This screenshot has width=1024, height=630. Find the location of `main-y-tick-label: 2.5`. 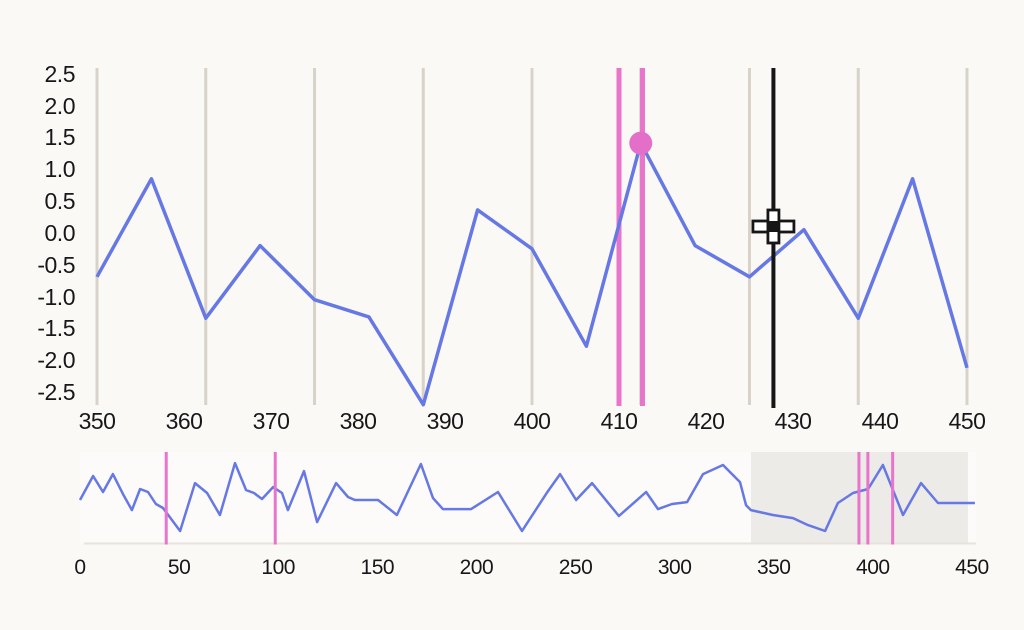

main-y-tick-label: 2.5 is located at coordinates (60, 73).